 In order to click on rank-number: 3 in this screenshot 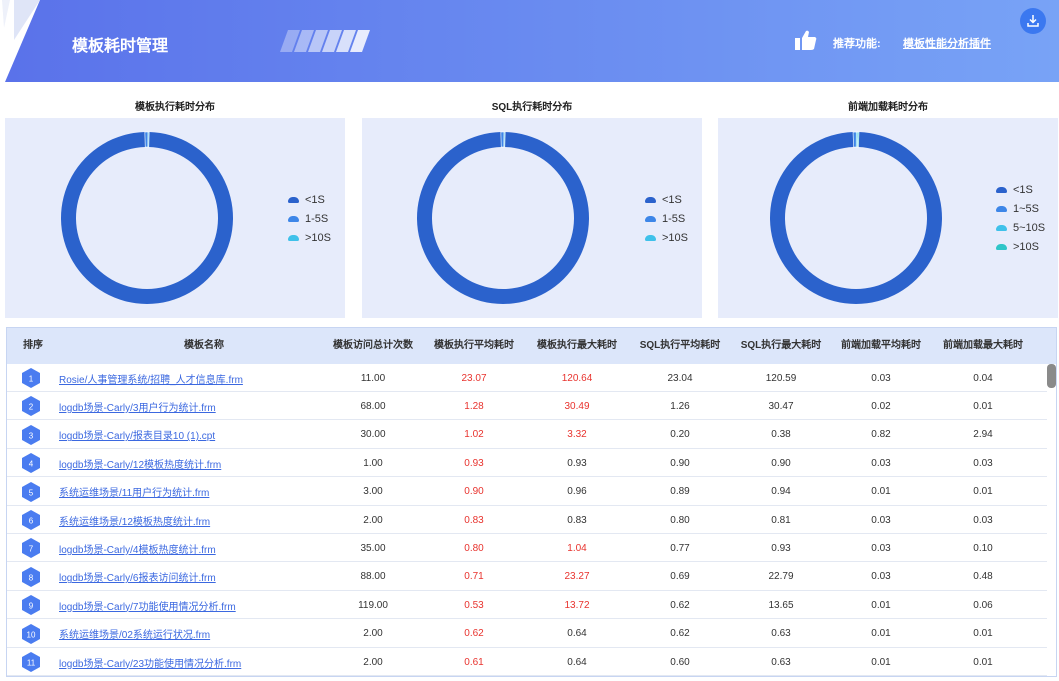, I will do `click(31, 435)`.